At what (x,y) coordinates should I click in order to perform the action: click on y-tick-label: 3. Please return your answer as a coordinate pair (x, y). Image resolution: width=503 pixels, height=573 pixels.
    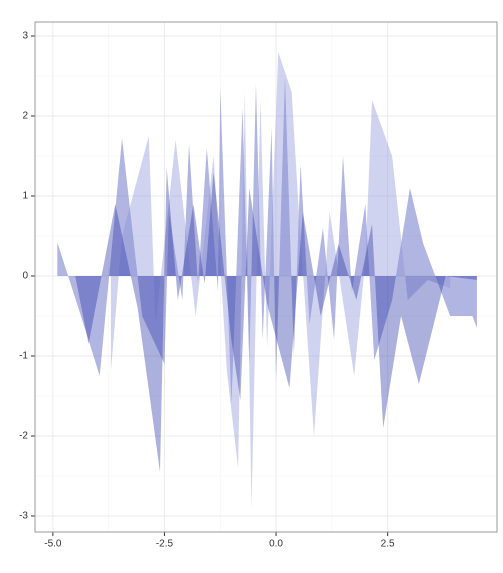
    Looking at the image, I should click on (25, 36).